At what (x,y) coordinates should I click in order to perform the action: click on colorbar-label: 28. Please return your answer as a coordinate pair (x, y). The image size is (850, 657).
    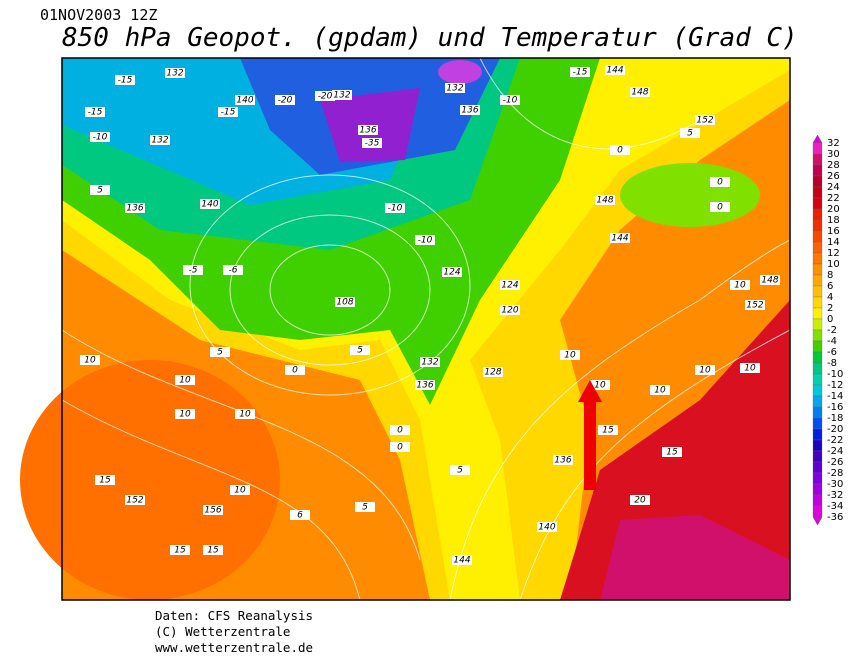
    Looking at the image, I should click on (833, 165).